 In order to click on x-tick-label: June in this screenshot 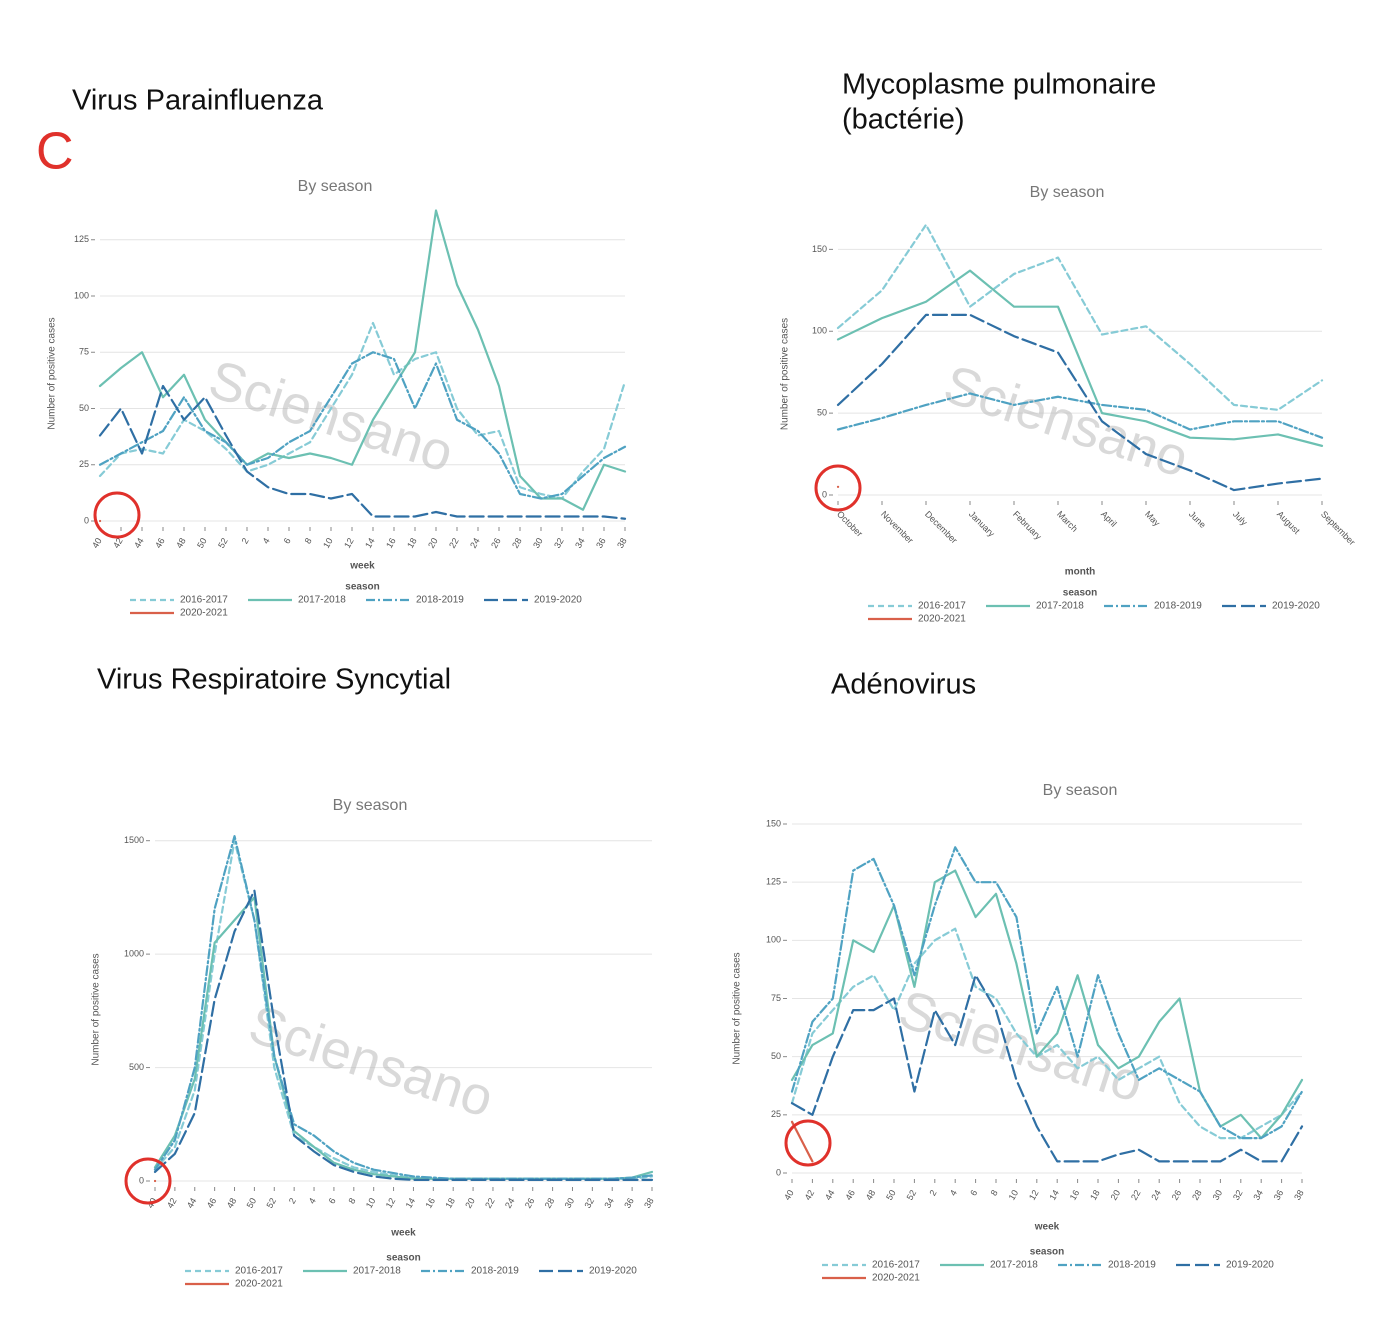, I will do `click(1197, 519)`.